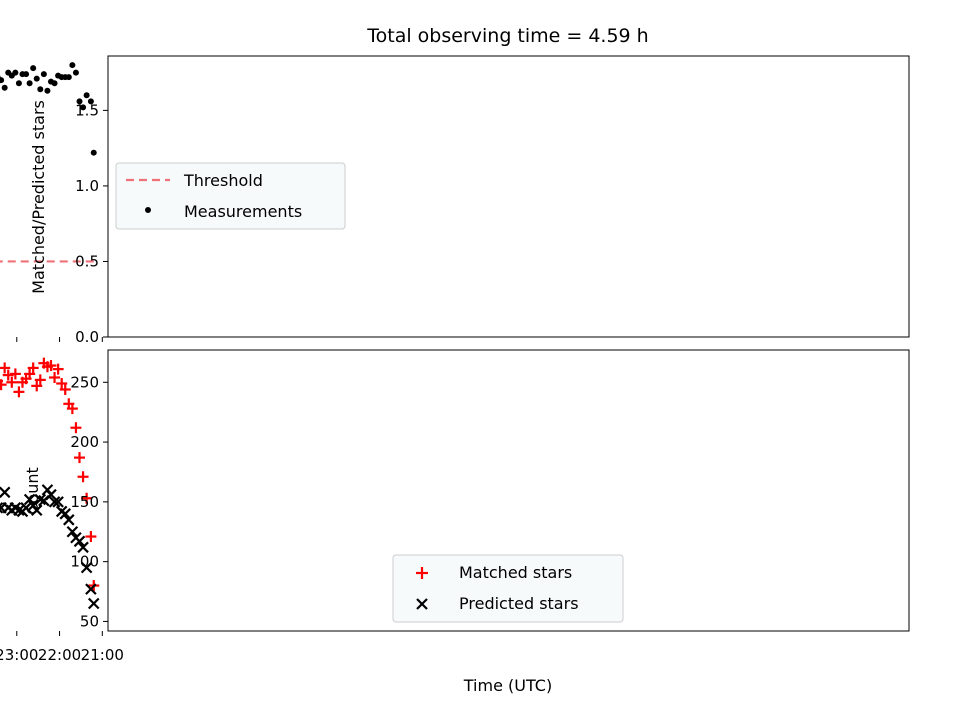  What do you see at coordinates (38, 197) in the screenshot?
I see `top-y-axis-label: Matched/Predicted stars` at bounding box center [38, 197].